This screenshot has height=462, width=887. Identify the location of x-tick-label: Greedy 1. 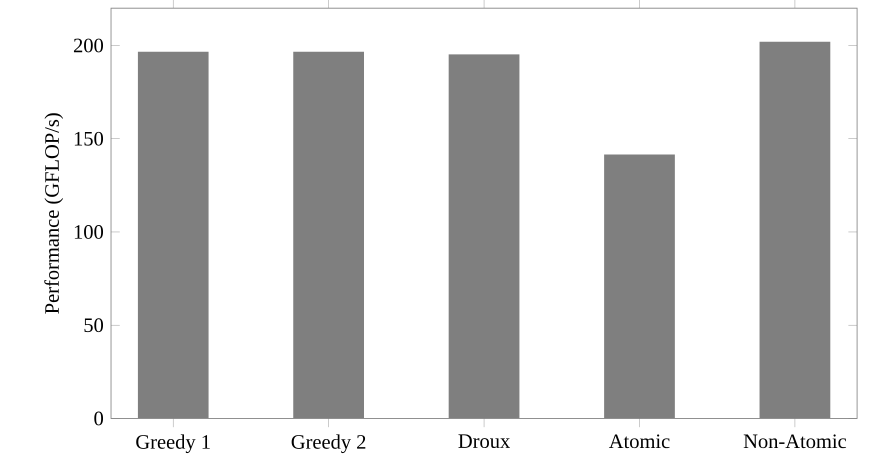
(173, 443).